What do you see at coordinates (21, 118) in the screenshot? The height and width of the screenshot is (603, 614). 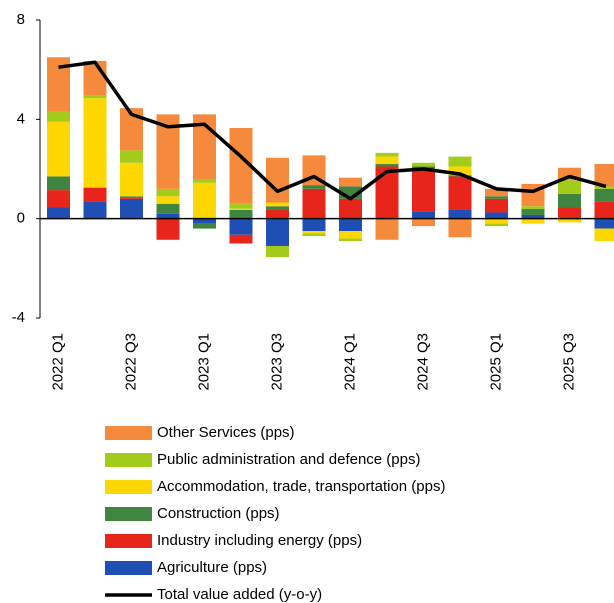 I see `y-tick-label: 4` at bounding box center [21, 118].